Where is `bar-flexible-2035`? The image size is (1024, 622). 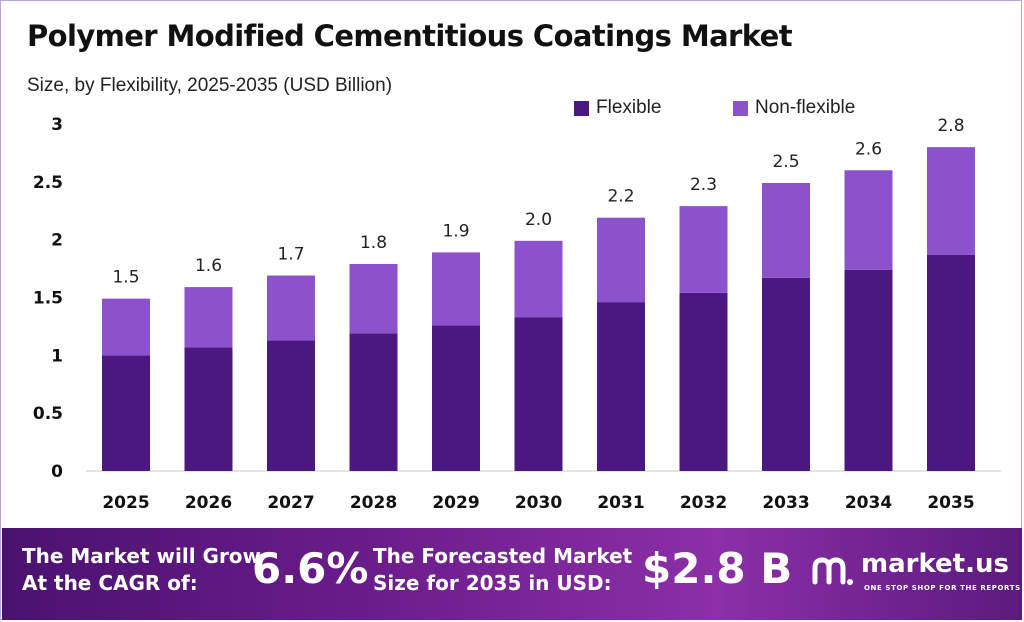
bar-flexible-2035 is located at coordinates (951, 362).